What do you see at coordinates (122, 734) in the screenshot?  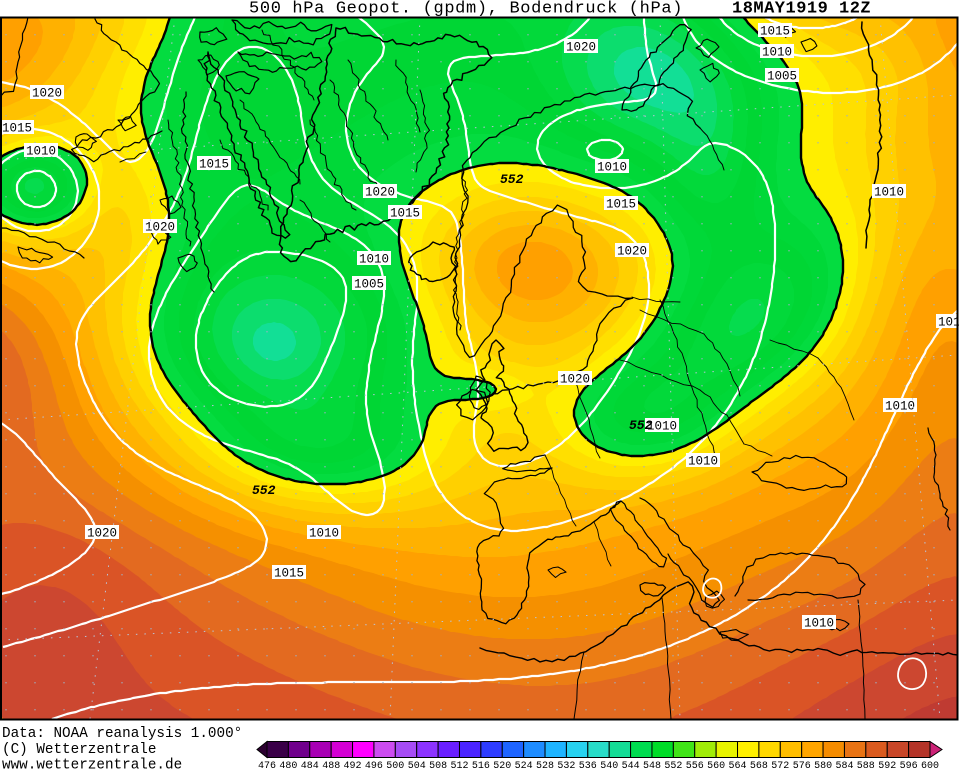 I see `svg-text: Data: NOAA reanalysis 1.000°` at bounding box center [122, 734].